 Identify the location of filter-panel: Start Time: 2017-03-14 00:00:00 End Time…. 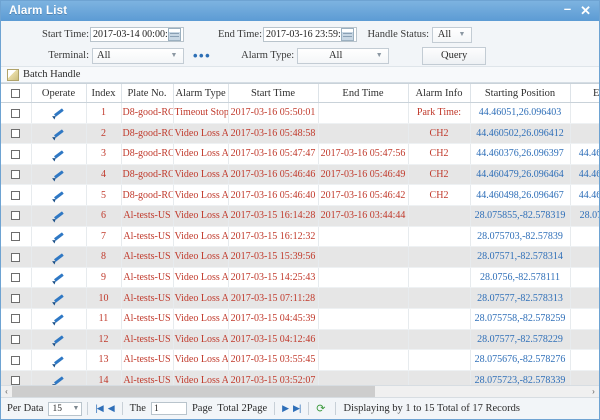
(300, 44).